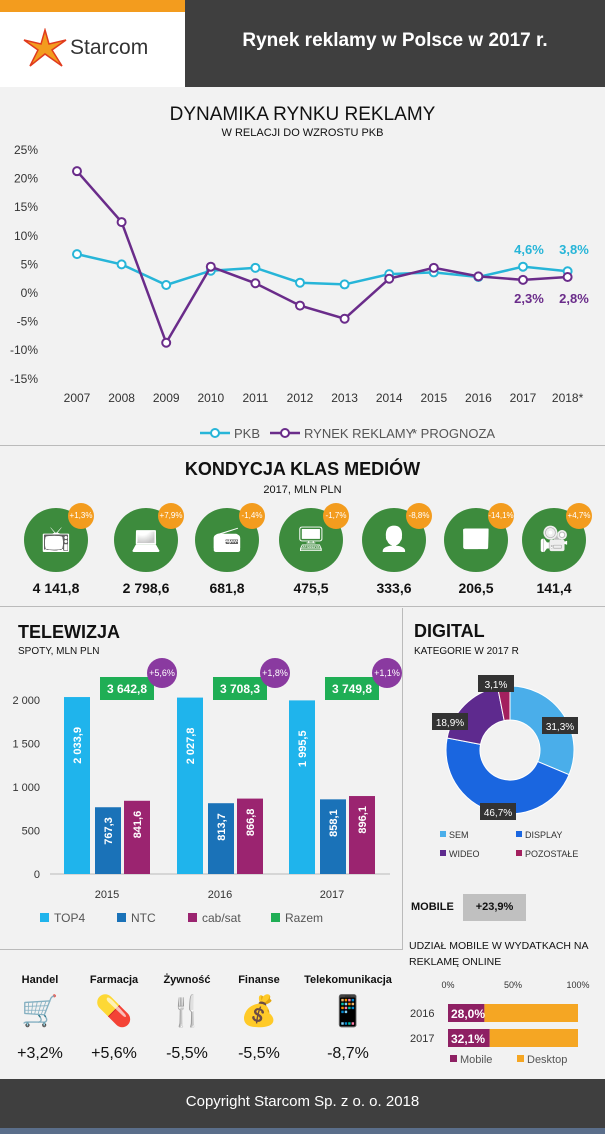  What do you see at coordinates (547, 1060) in the screenshot?
I see `legend-label: Desktop` at bounding box center [547, 1060].